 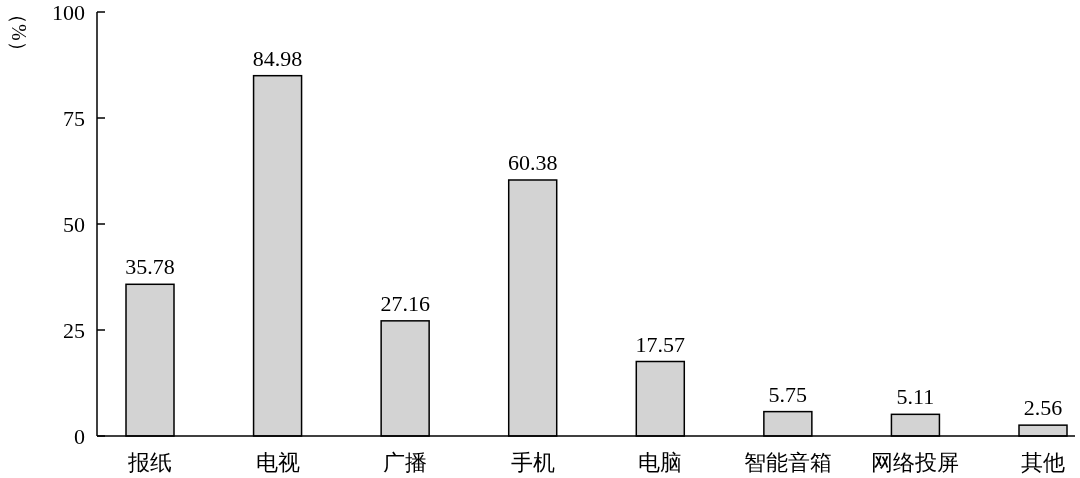 I want to click on data-label: 5.75, so click(x=788, y=394).